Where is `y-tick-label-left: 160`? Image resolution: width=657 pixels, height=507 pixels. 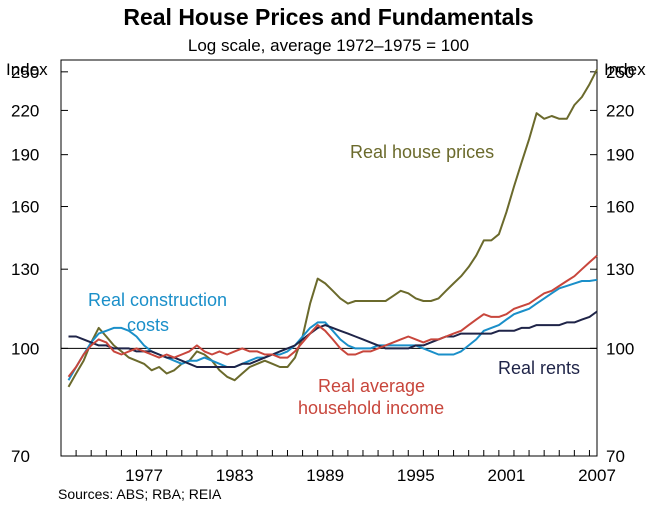 y-tick-label-left: 160 is located at coordinates (25, 207).